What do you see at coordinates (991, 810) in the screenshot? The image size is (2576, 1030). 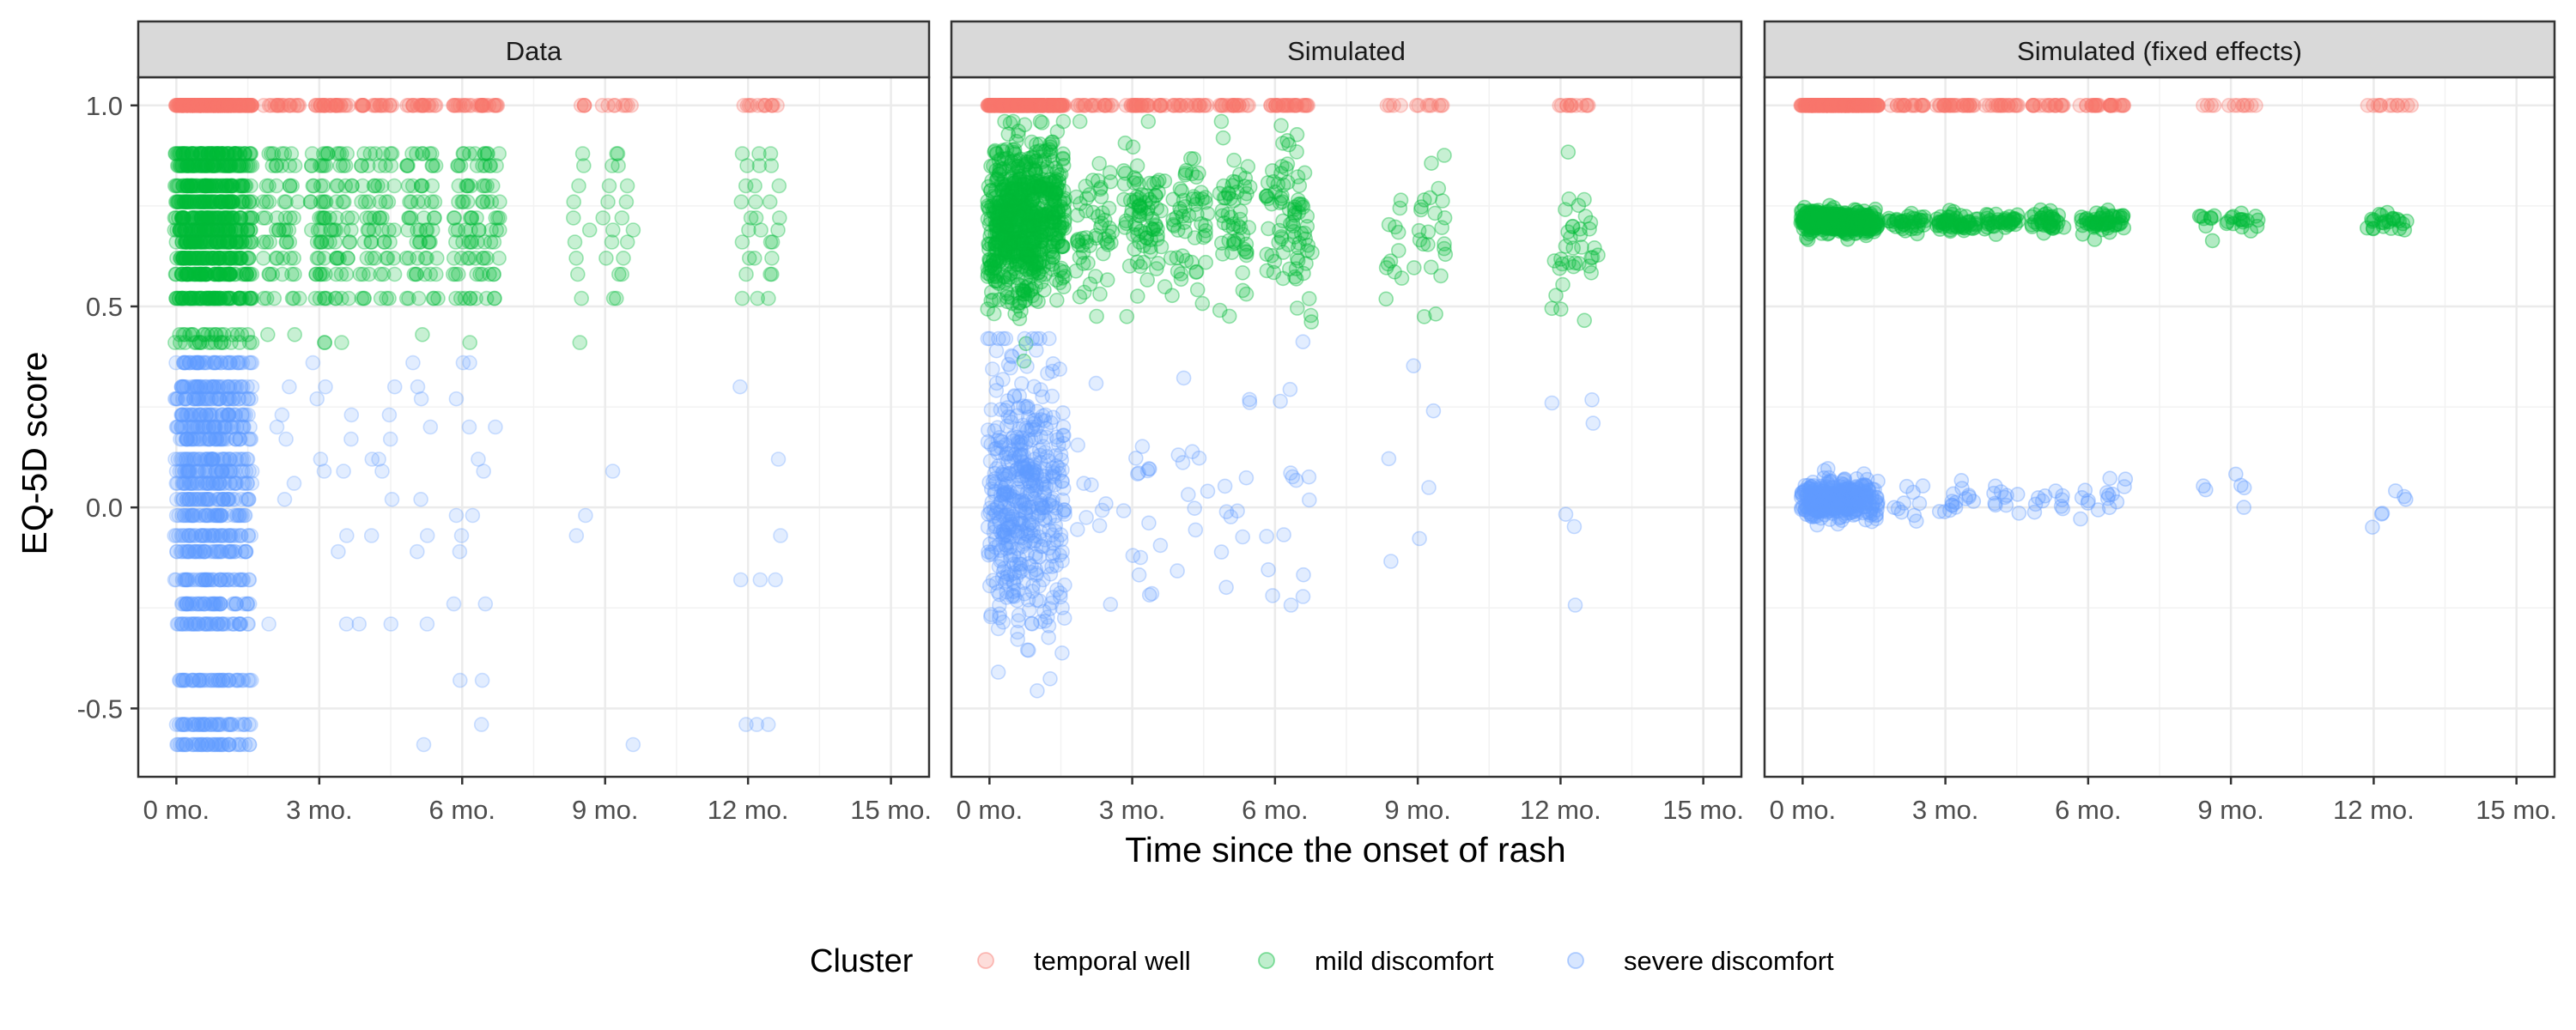 I see `x-tick-label: 0 mo.` at bounding box center [991, 810].